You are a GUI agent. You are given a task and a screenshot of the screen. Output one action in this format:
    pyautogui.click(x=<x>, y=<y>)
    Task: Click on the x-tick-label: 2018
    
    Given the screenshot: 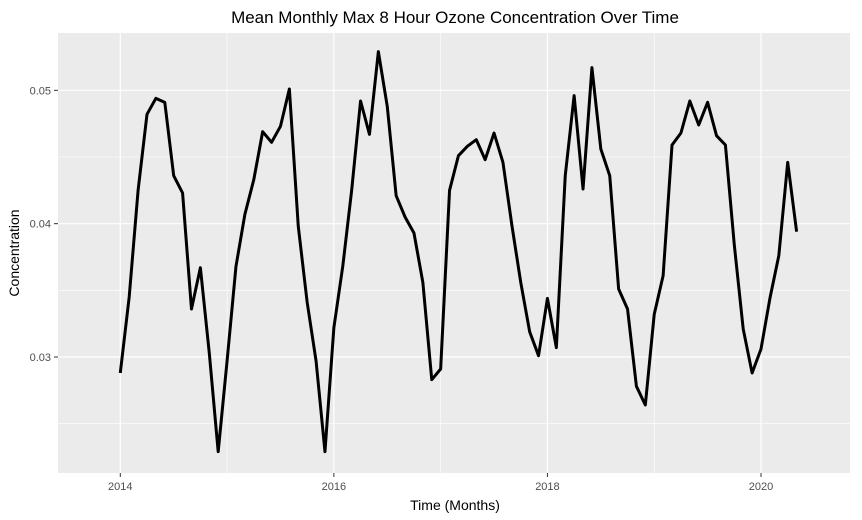 What is the action you would take?
    pyautogui.click(x=547, y=487)
    